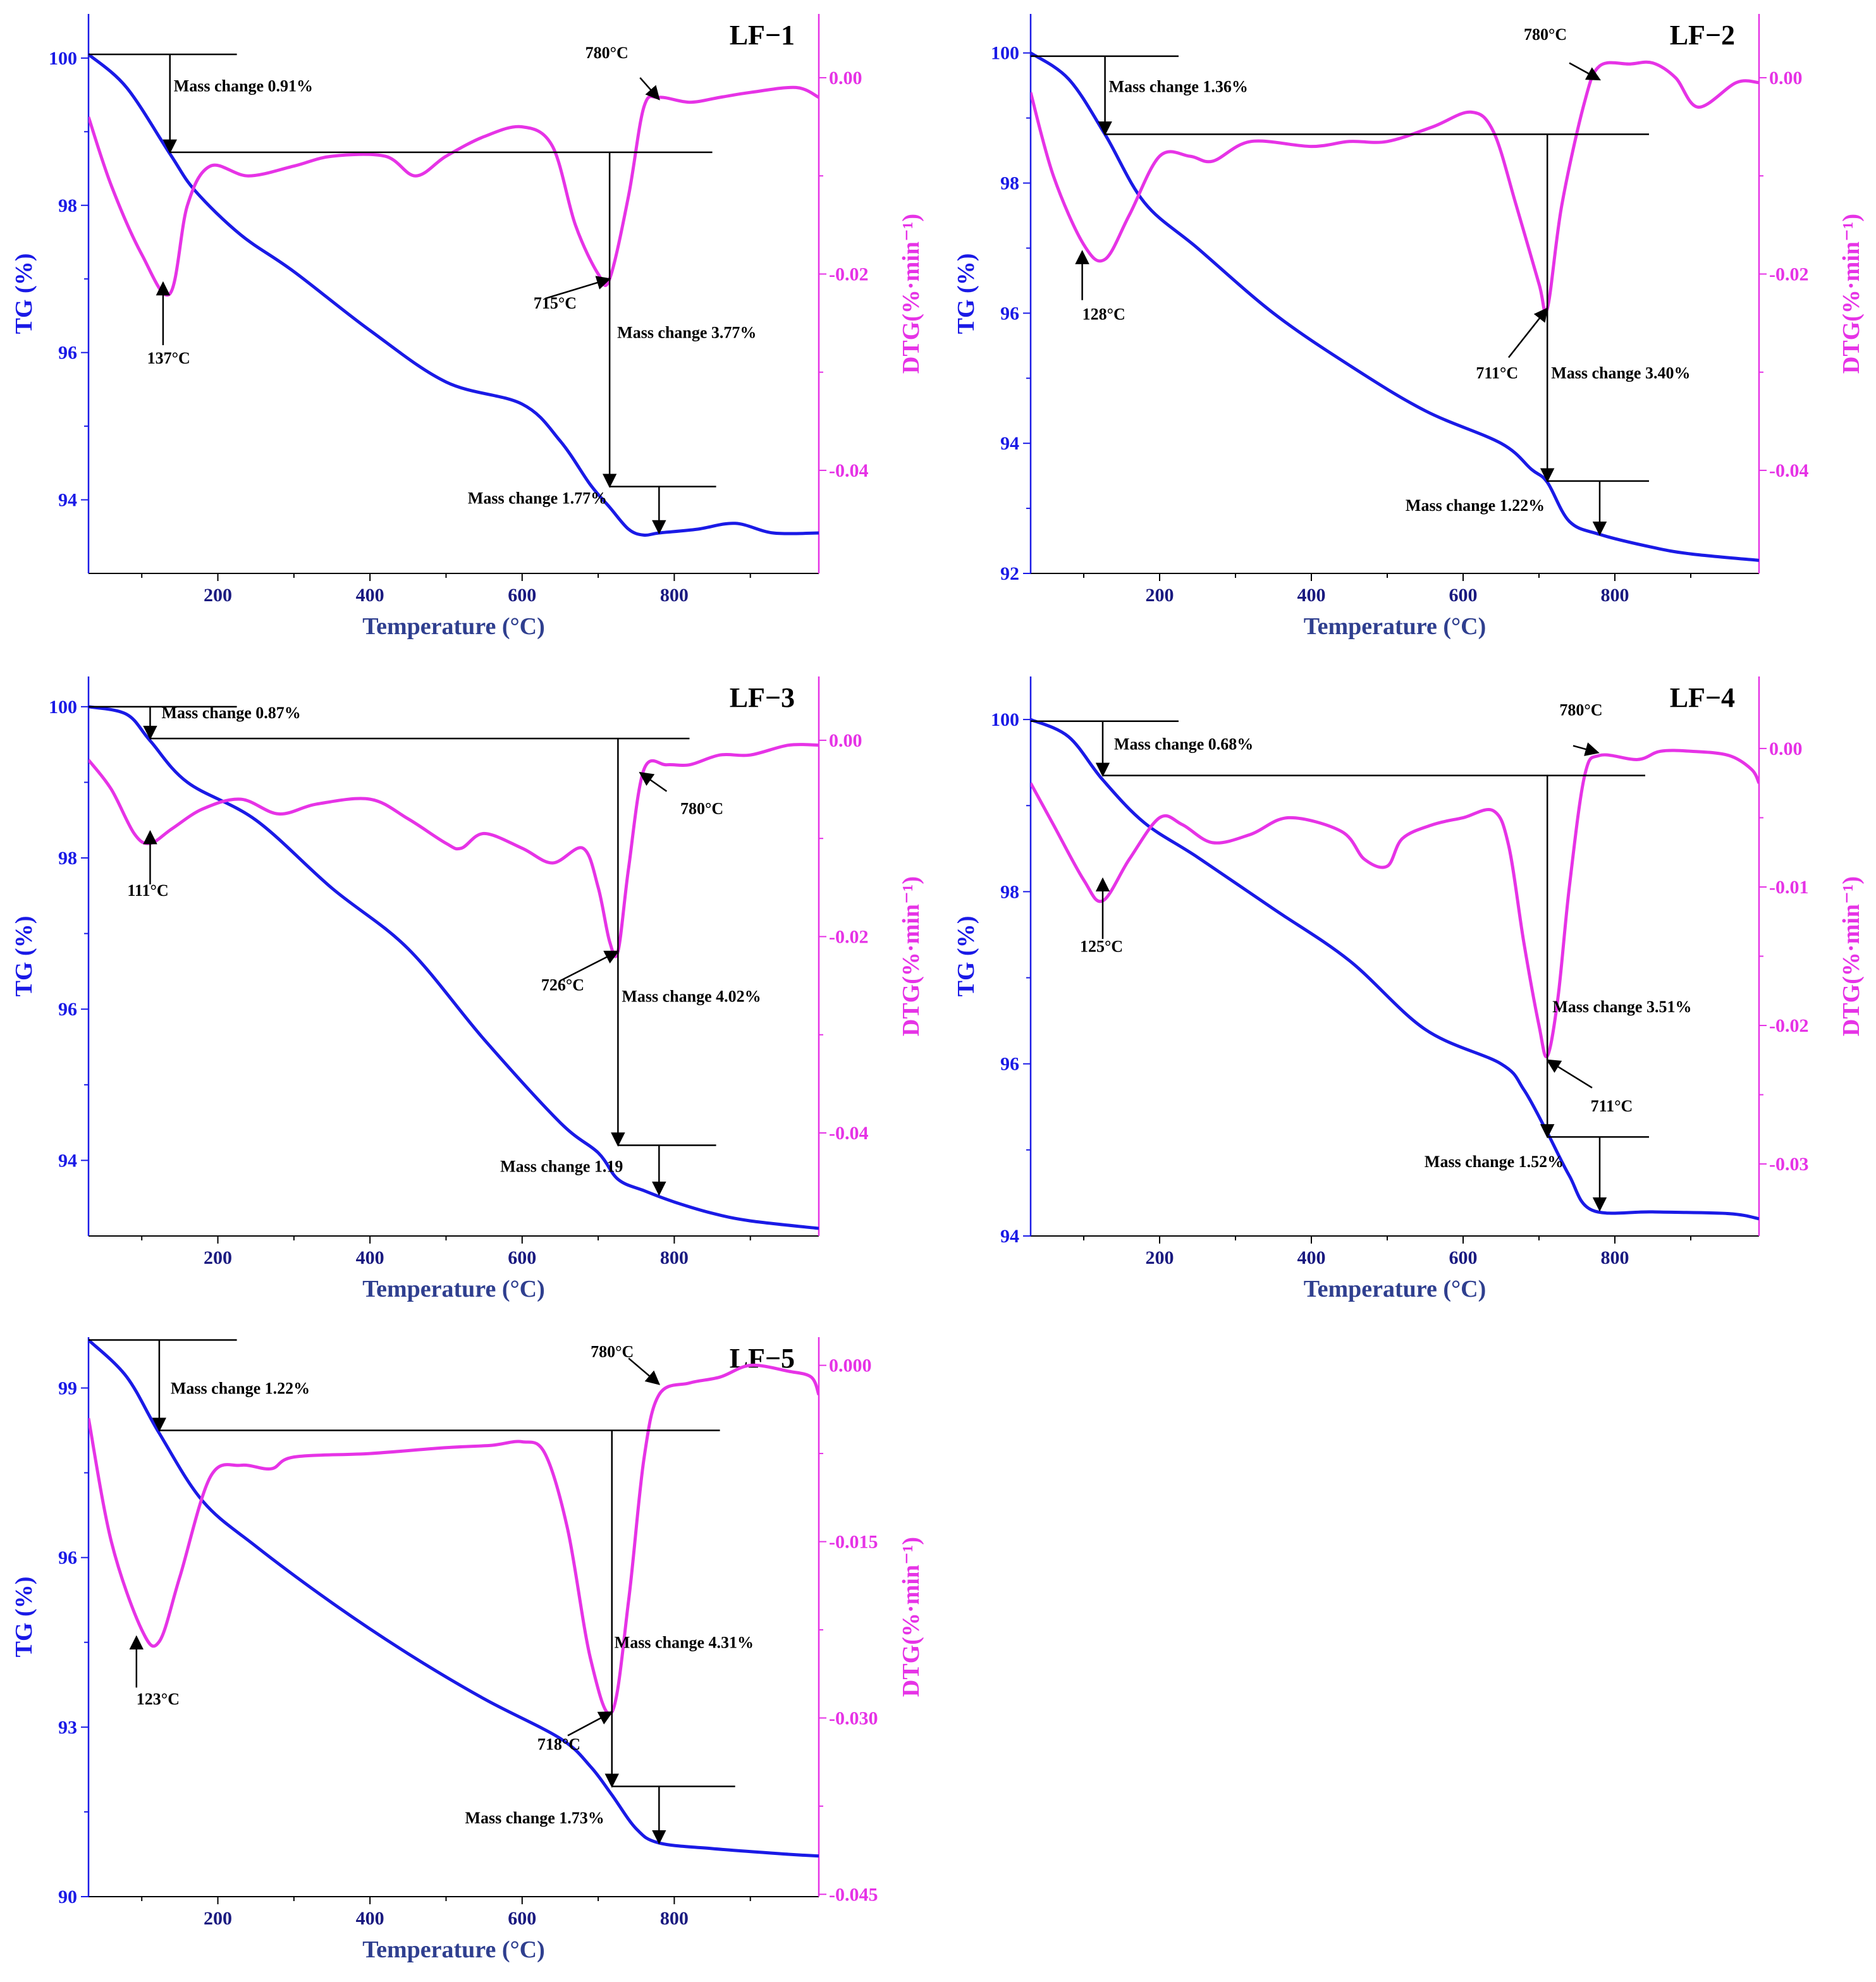  What do you see at coordinates (231, 713) in the screenshot?
I see `annotation-label: Mass change 0.87%` at bounding box center [231, 713].